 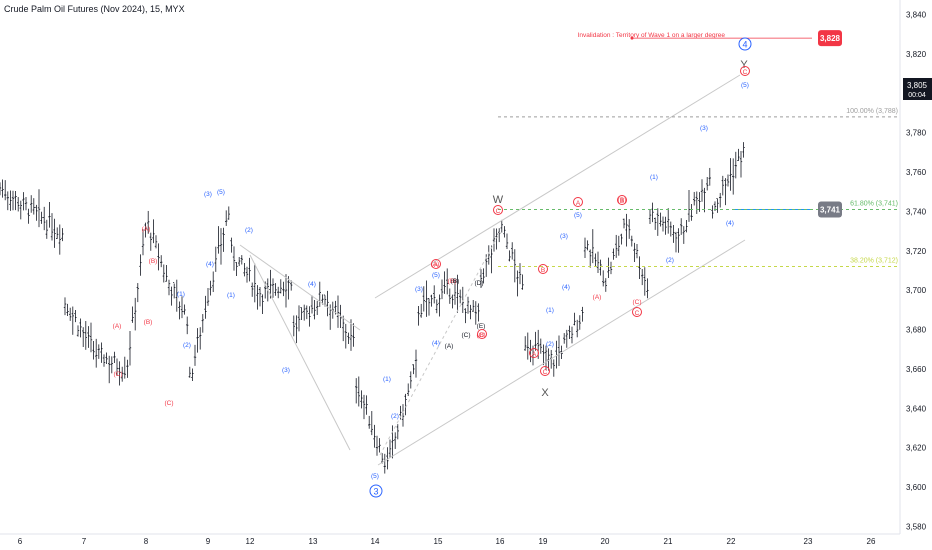 I want to click on wave-label: C, so click(x=545, y=372).